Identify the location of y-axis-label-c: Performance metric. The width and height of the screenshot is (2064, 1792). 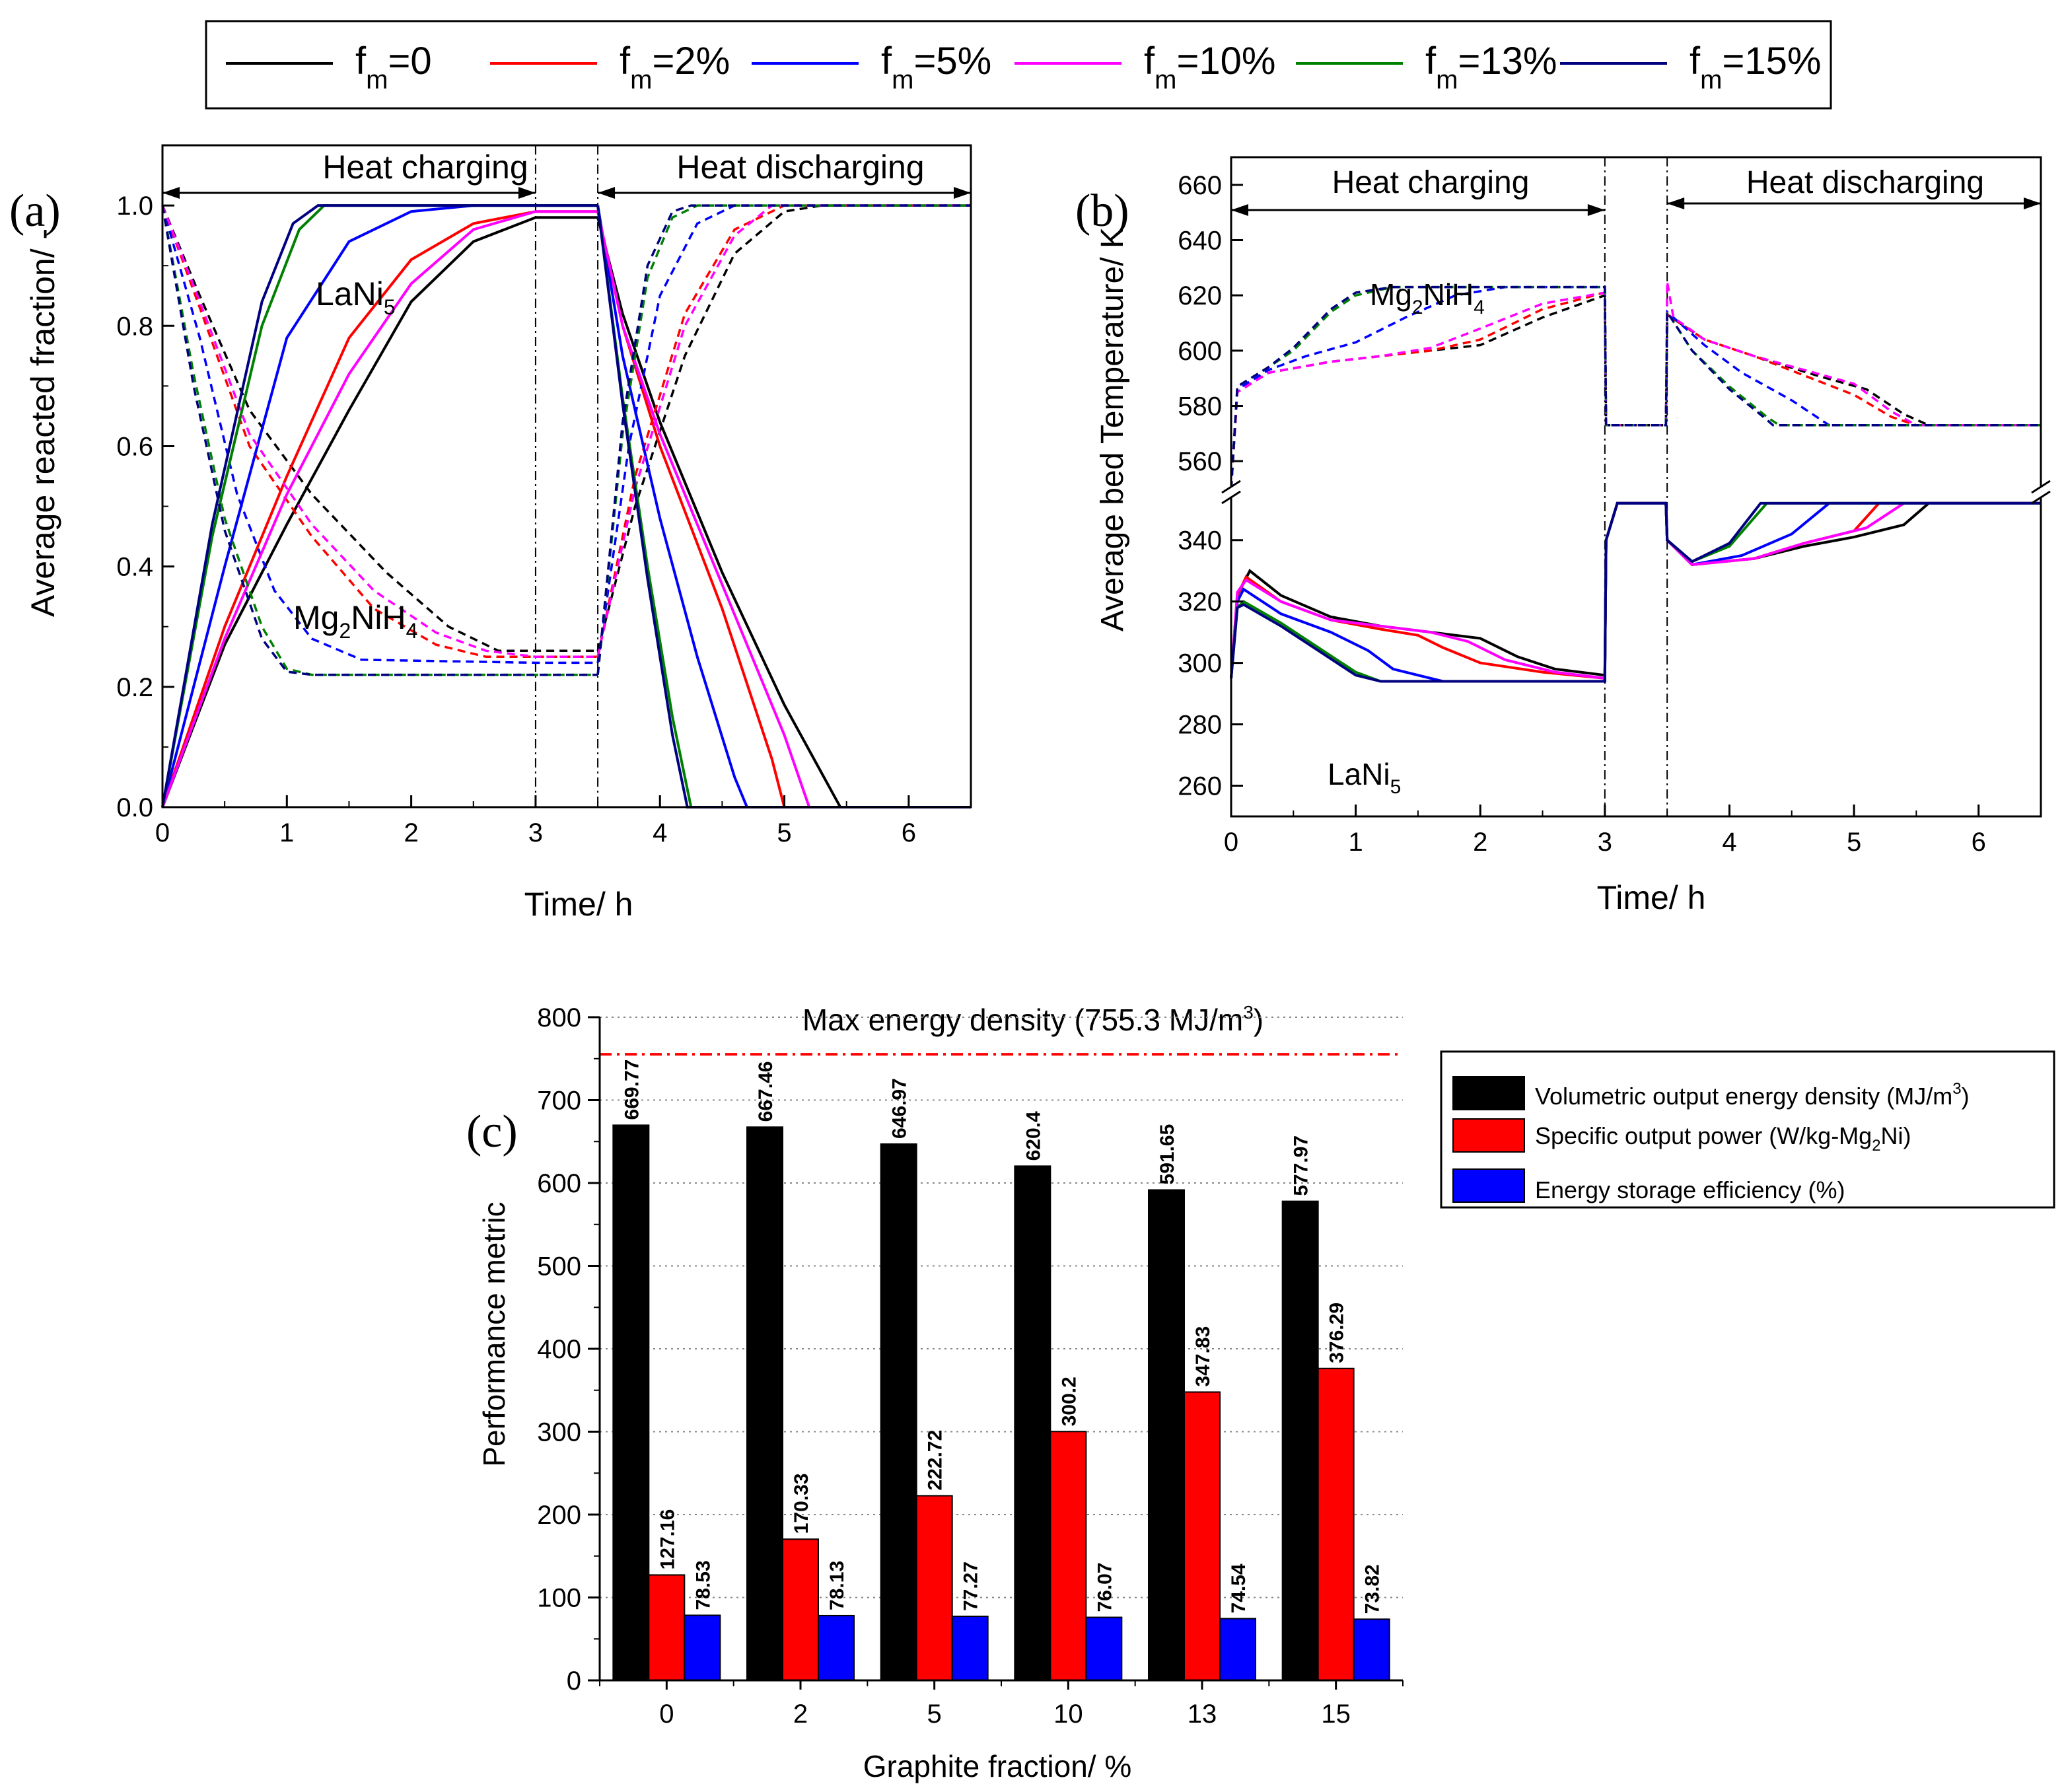
(494, 1333).